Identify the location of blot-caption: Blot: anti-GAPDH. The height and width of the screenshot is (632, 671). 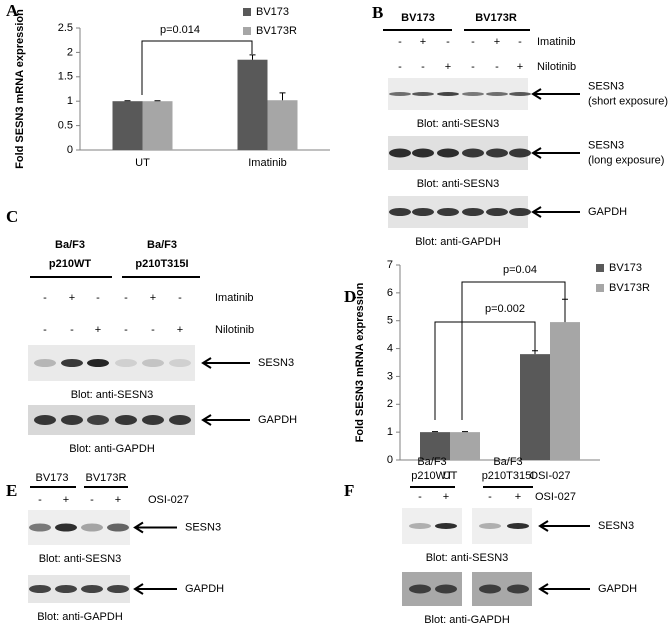
(80, 617).